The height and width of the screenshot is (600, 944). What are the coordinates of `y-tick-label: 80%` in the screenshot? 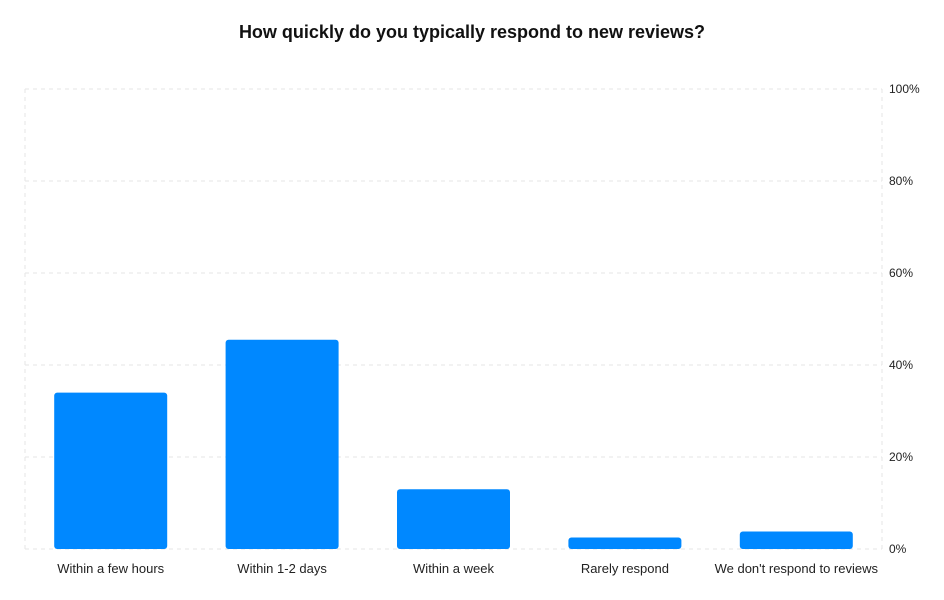 It's located at (901, 181).